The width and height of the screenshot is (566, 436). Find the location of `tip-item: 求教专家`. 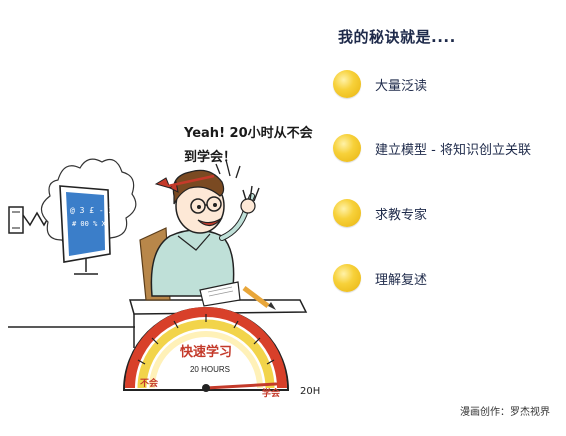

tip-item: 求教专家 is located at coordinates (380, 213).